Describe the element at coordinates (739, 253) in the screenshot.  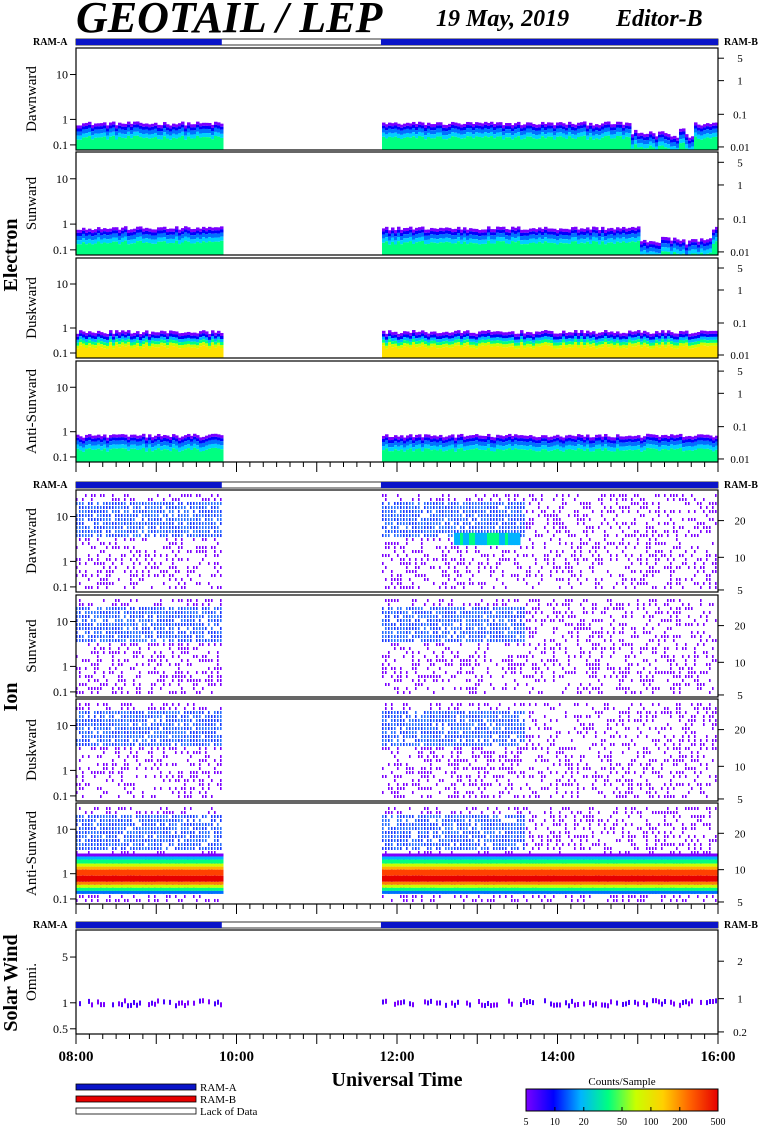
I see `right-tick-label: 0.01` at that location.